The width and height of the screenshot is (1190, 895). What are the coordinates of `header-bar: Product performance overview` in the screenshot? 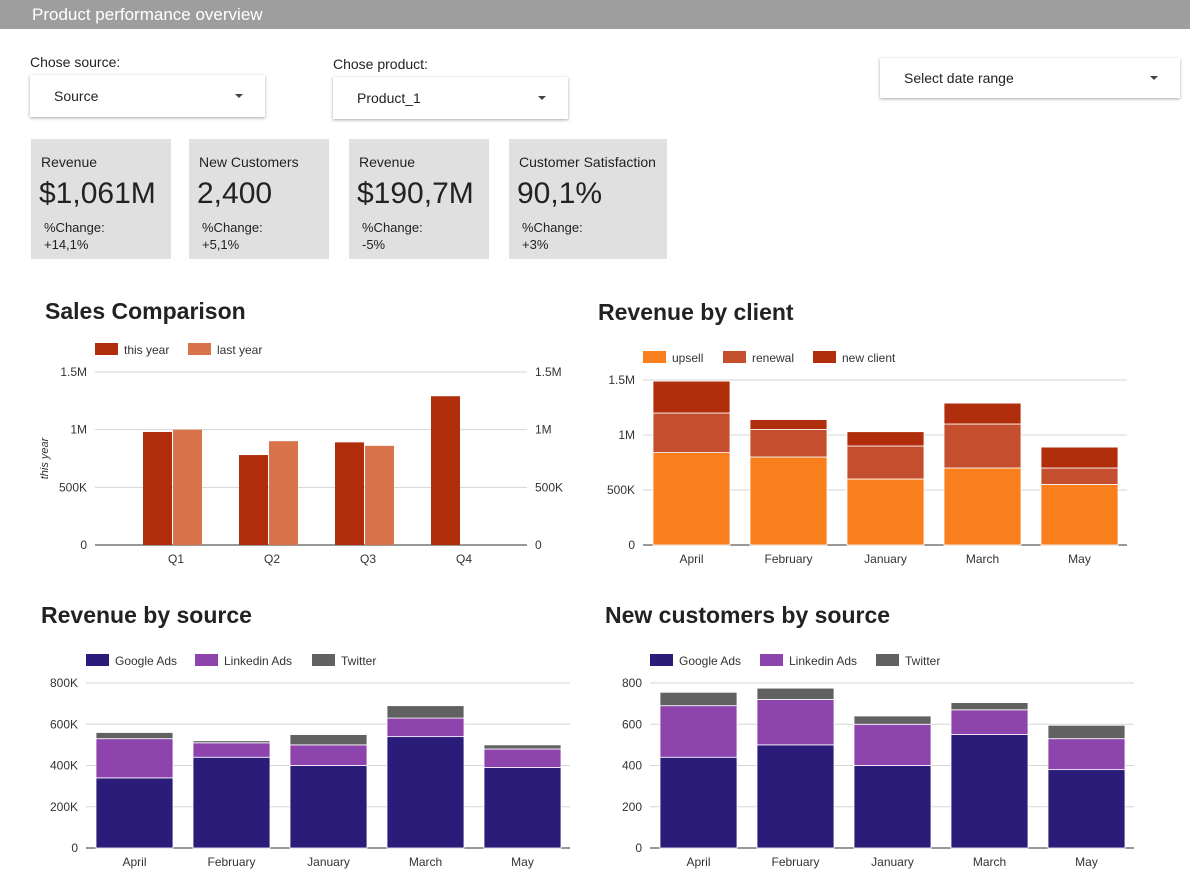 It's located at (595, 14).